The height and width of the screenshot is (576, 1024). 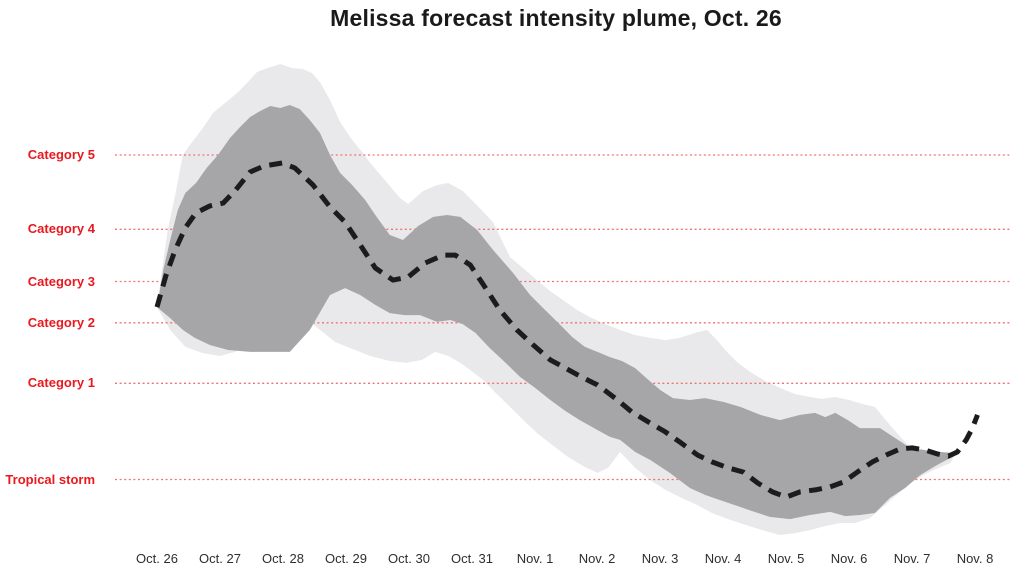 I want to click on x-label-nov-3: Nov. 3, so click(x=660, y=558).